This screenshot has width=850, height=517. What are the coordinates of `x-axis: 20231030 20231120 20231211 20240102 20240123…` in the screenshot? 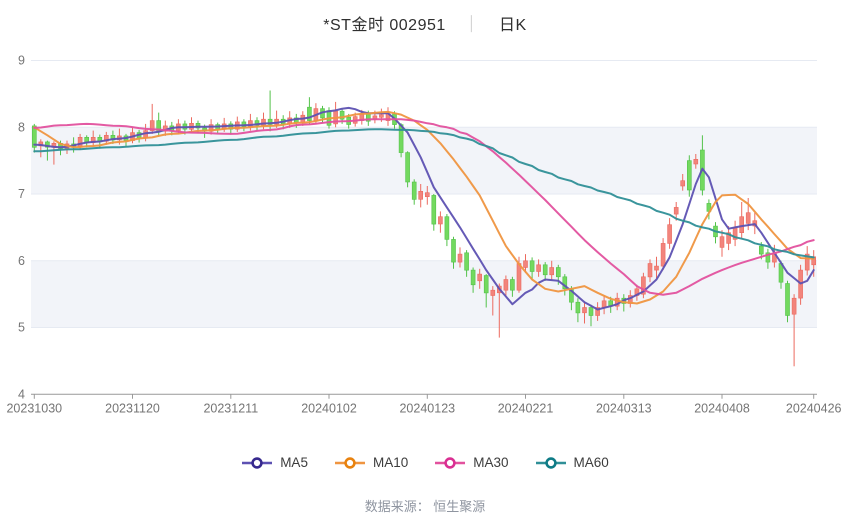 It's located at (424, 404).